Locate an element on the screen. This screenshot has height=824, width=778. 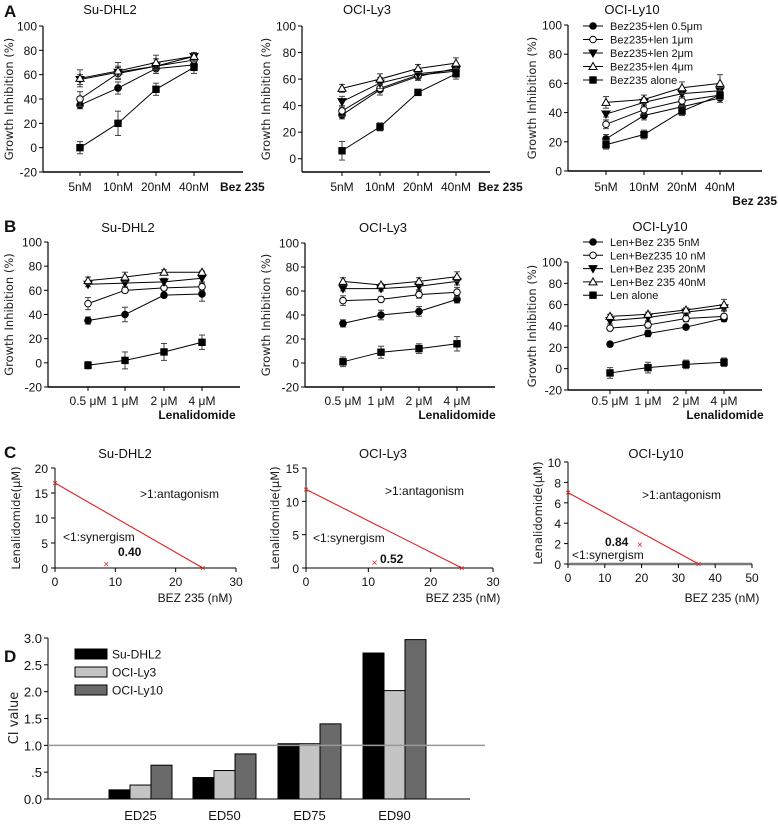
synergism-annotation: <1:synergism is located at coordinates (608, 555).